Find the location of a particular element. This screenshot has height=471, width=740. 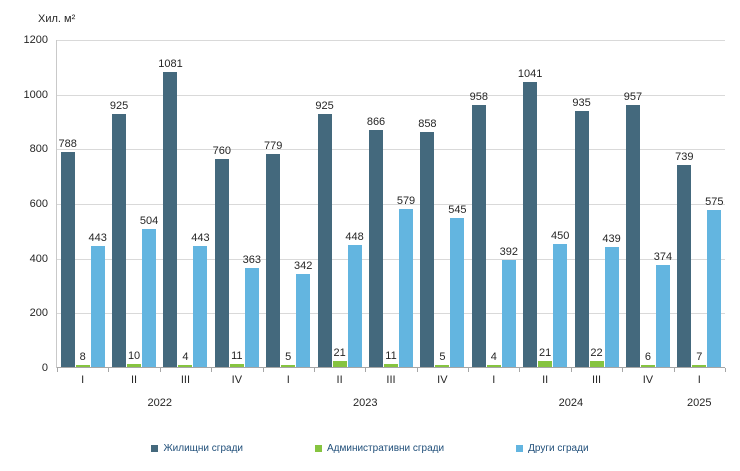

legend-item-2: Други сгради is located at coordinates (552, 448).